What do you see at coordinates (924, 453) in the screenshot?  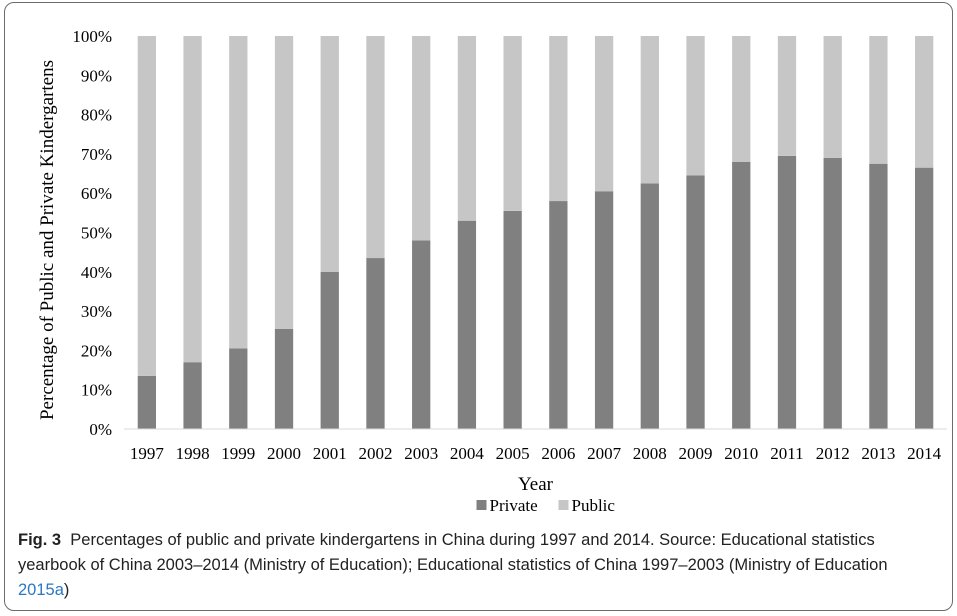 I see `x-tick-label: 2014` at bounding box center [924, 453].